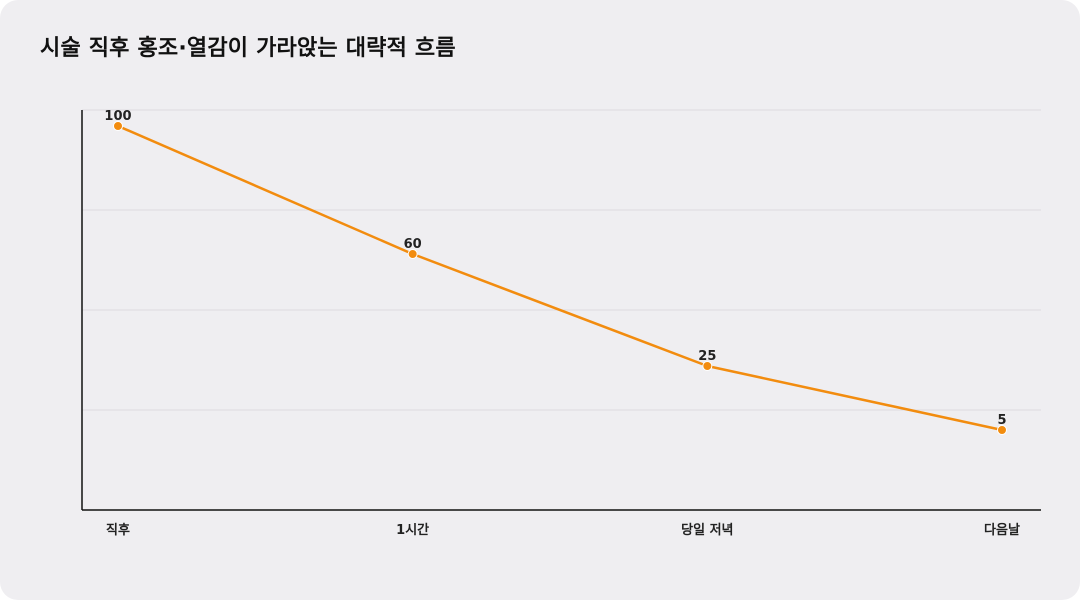 The height and width of the screenshot is (600, 1080). Describe the element at coordinates (118, 530) in the screenshot. I see `x-tick-label: 직후` at that location.